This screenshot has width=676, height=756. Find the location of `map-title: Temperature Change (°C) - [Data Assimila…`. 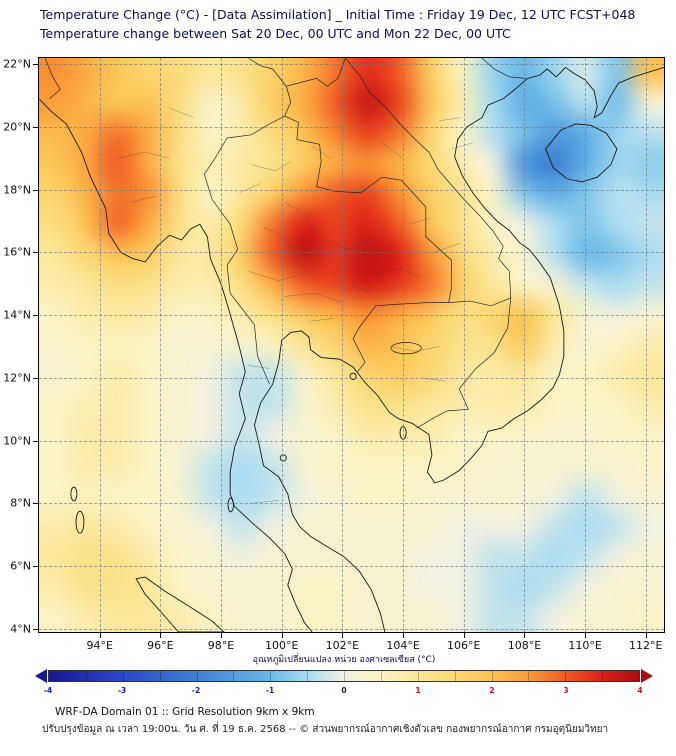

map-title: Temperature Change (°C) - [Data Assimila… is located at coordinates (338, 14).